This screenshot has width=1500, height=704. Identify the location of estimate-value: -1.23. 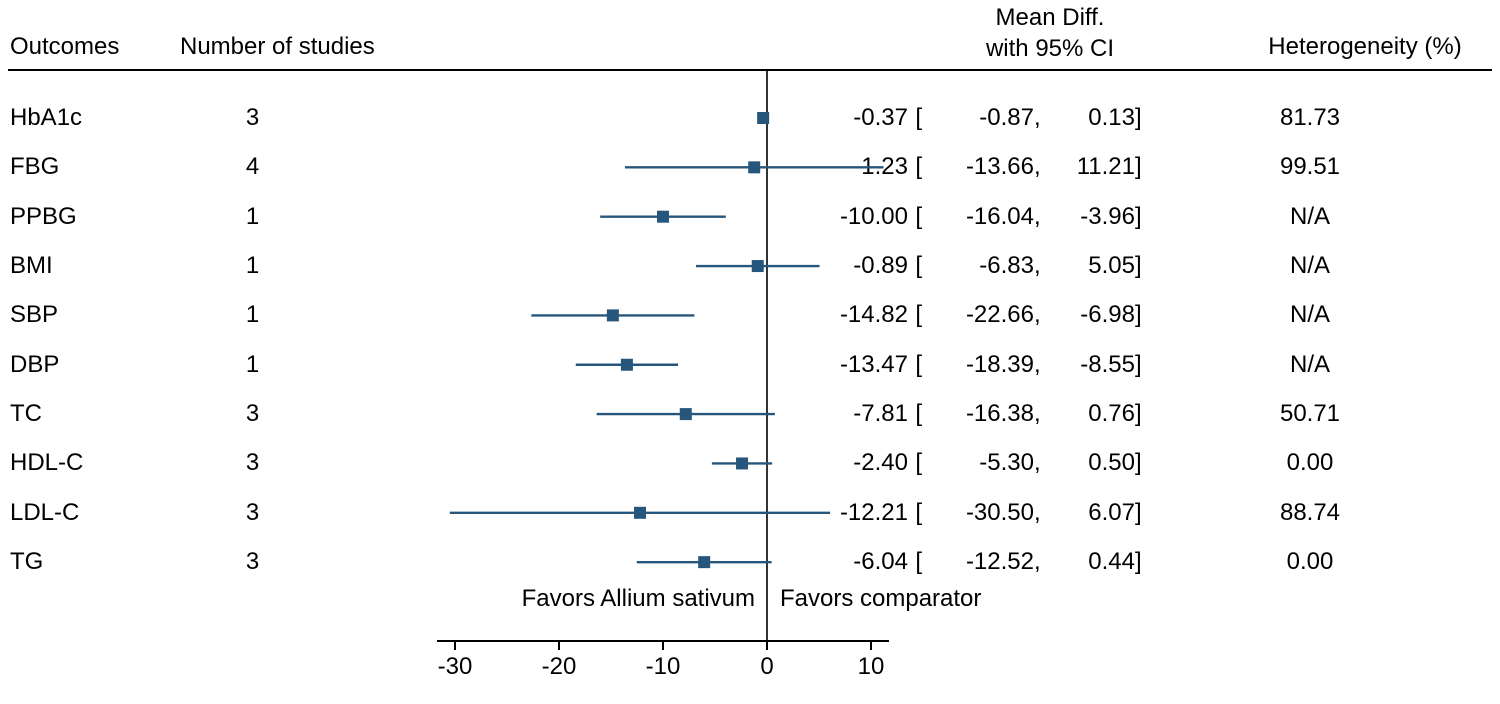
(880, 167).